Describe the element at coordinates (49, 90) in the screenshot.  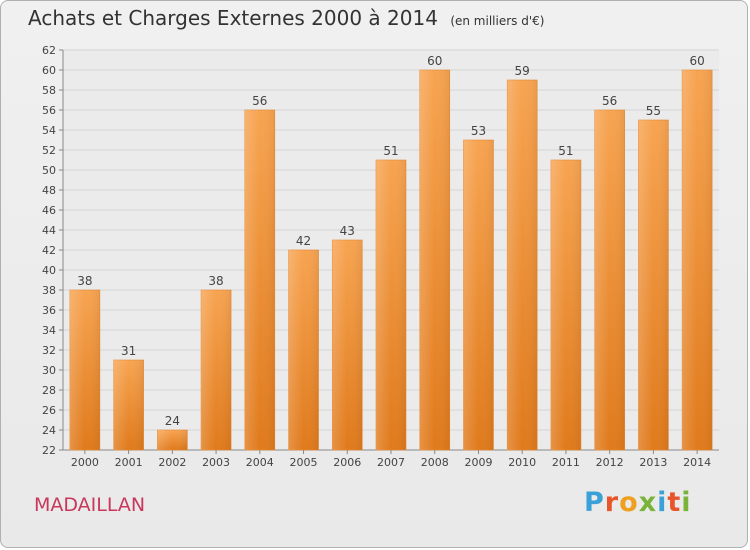
I see `y-tick-label: 58` at that location.